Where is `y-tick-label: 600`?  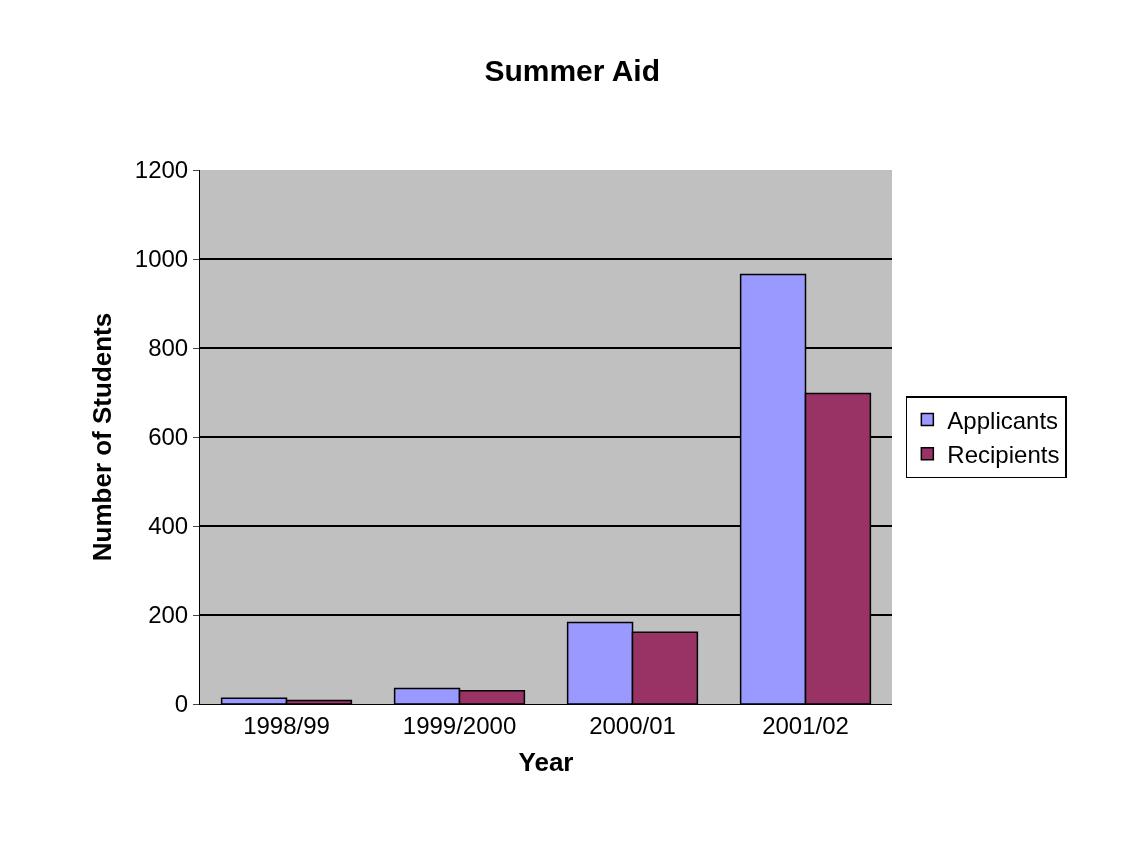
y-tick-label: 600 is located at coordinates (168, 437).